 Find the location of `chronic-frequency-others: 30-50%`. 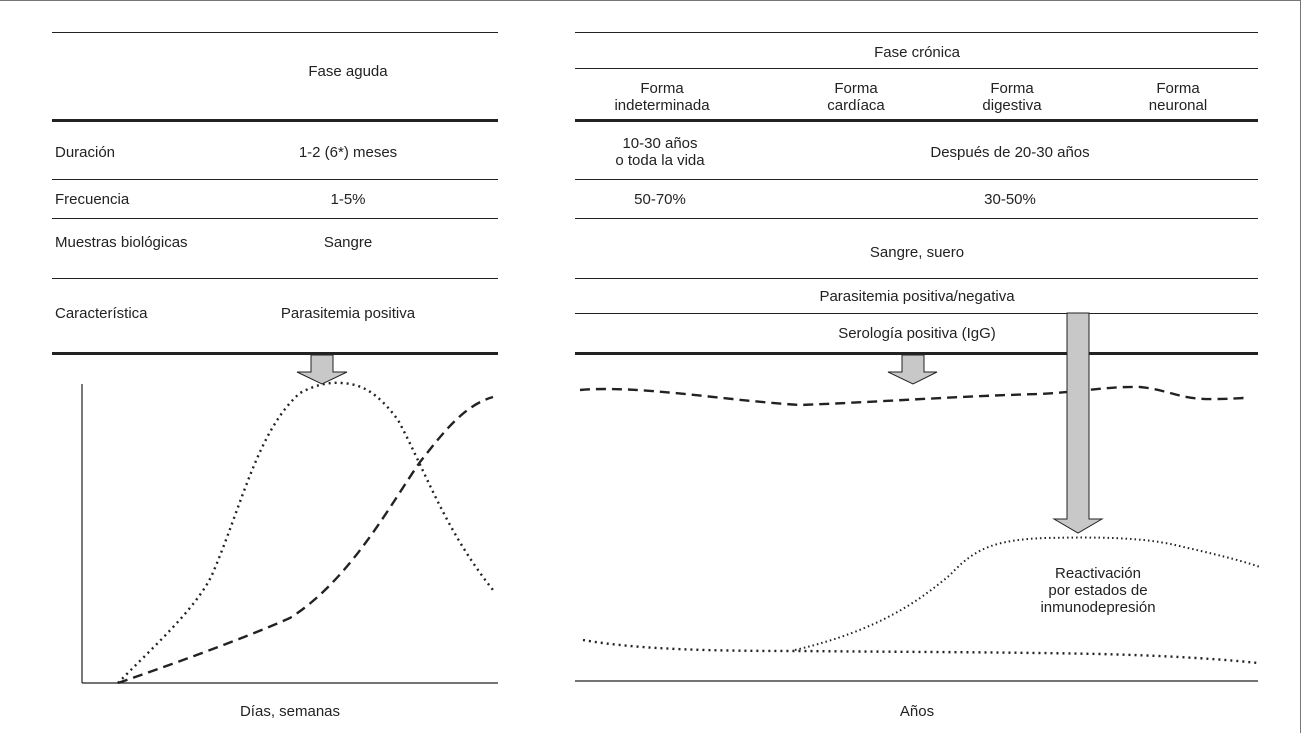

chronic-frequency-others: 30-50% is located at coordinates (1010, 199).